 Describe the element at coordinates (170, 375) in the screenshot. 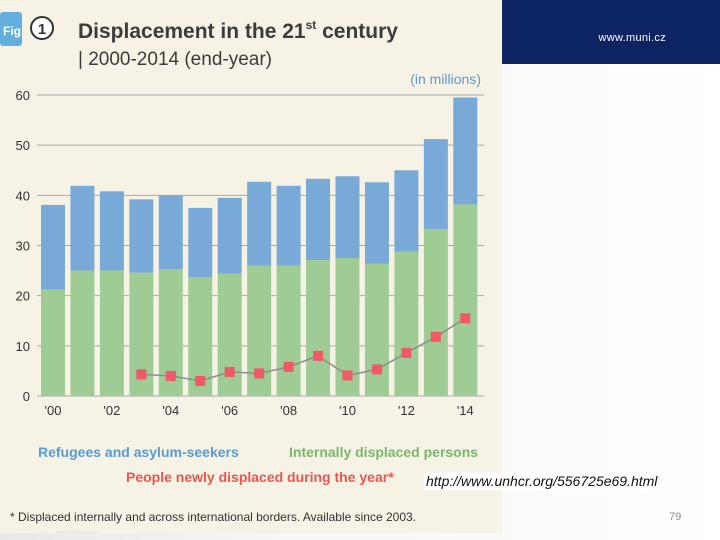

I see `point-new-displaced-2004` at that location.